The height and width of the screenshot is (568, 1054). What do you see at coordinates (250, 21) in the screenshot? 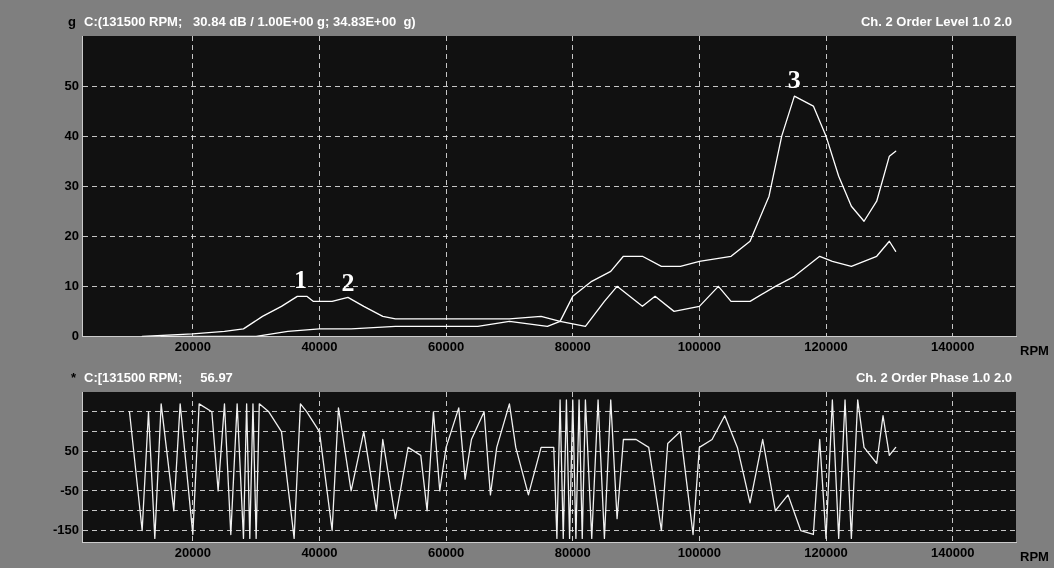
I see `chart-title: C:(131500 RPM; 30.84 dB / 1.00E+00 g; 34.83E+00 g)` at bounding box center [250, 21].